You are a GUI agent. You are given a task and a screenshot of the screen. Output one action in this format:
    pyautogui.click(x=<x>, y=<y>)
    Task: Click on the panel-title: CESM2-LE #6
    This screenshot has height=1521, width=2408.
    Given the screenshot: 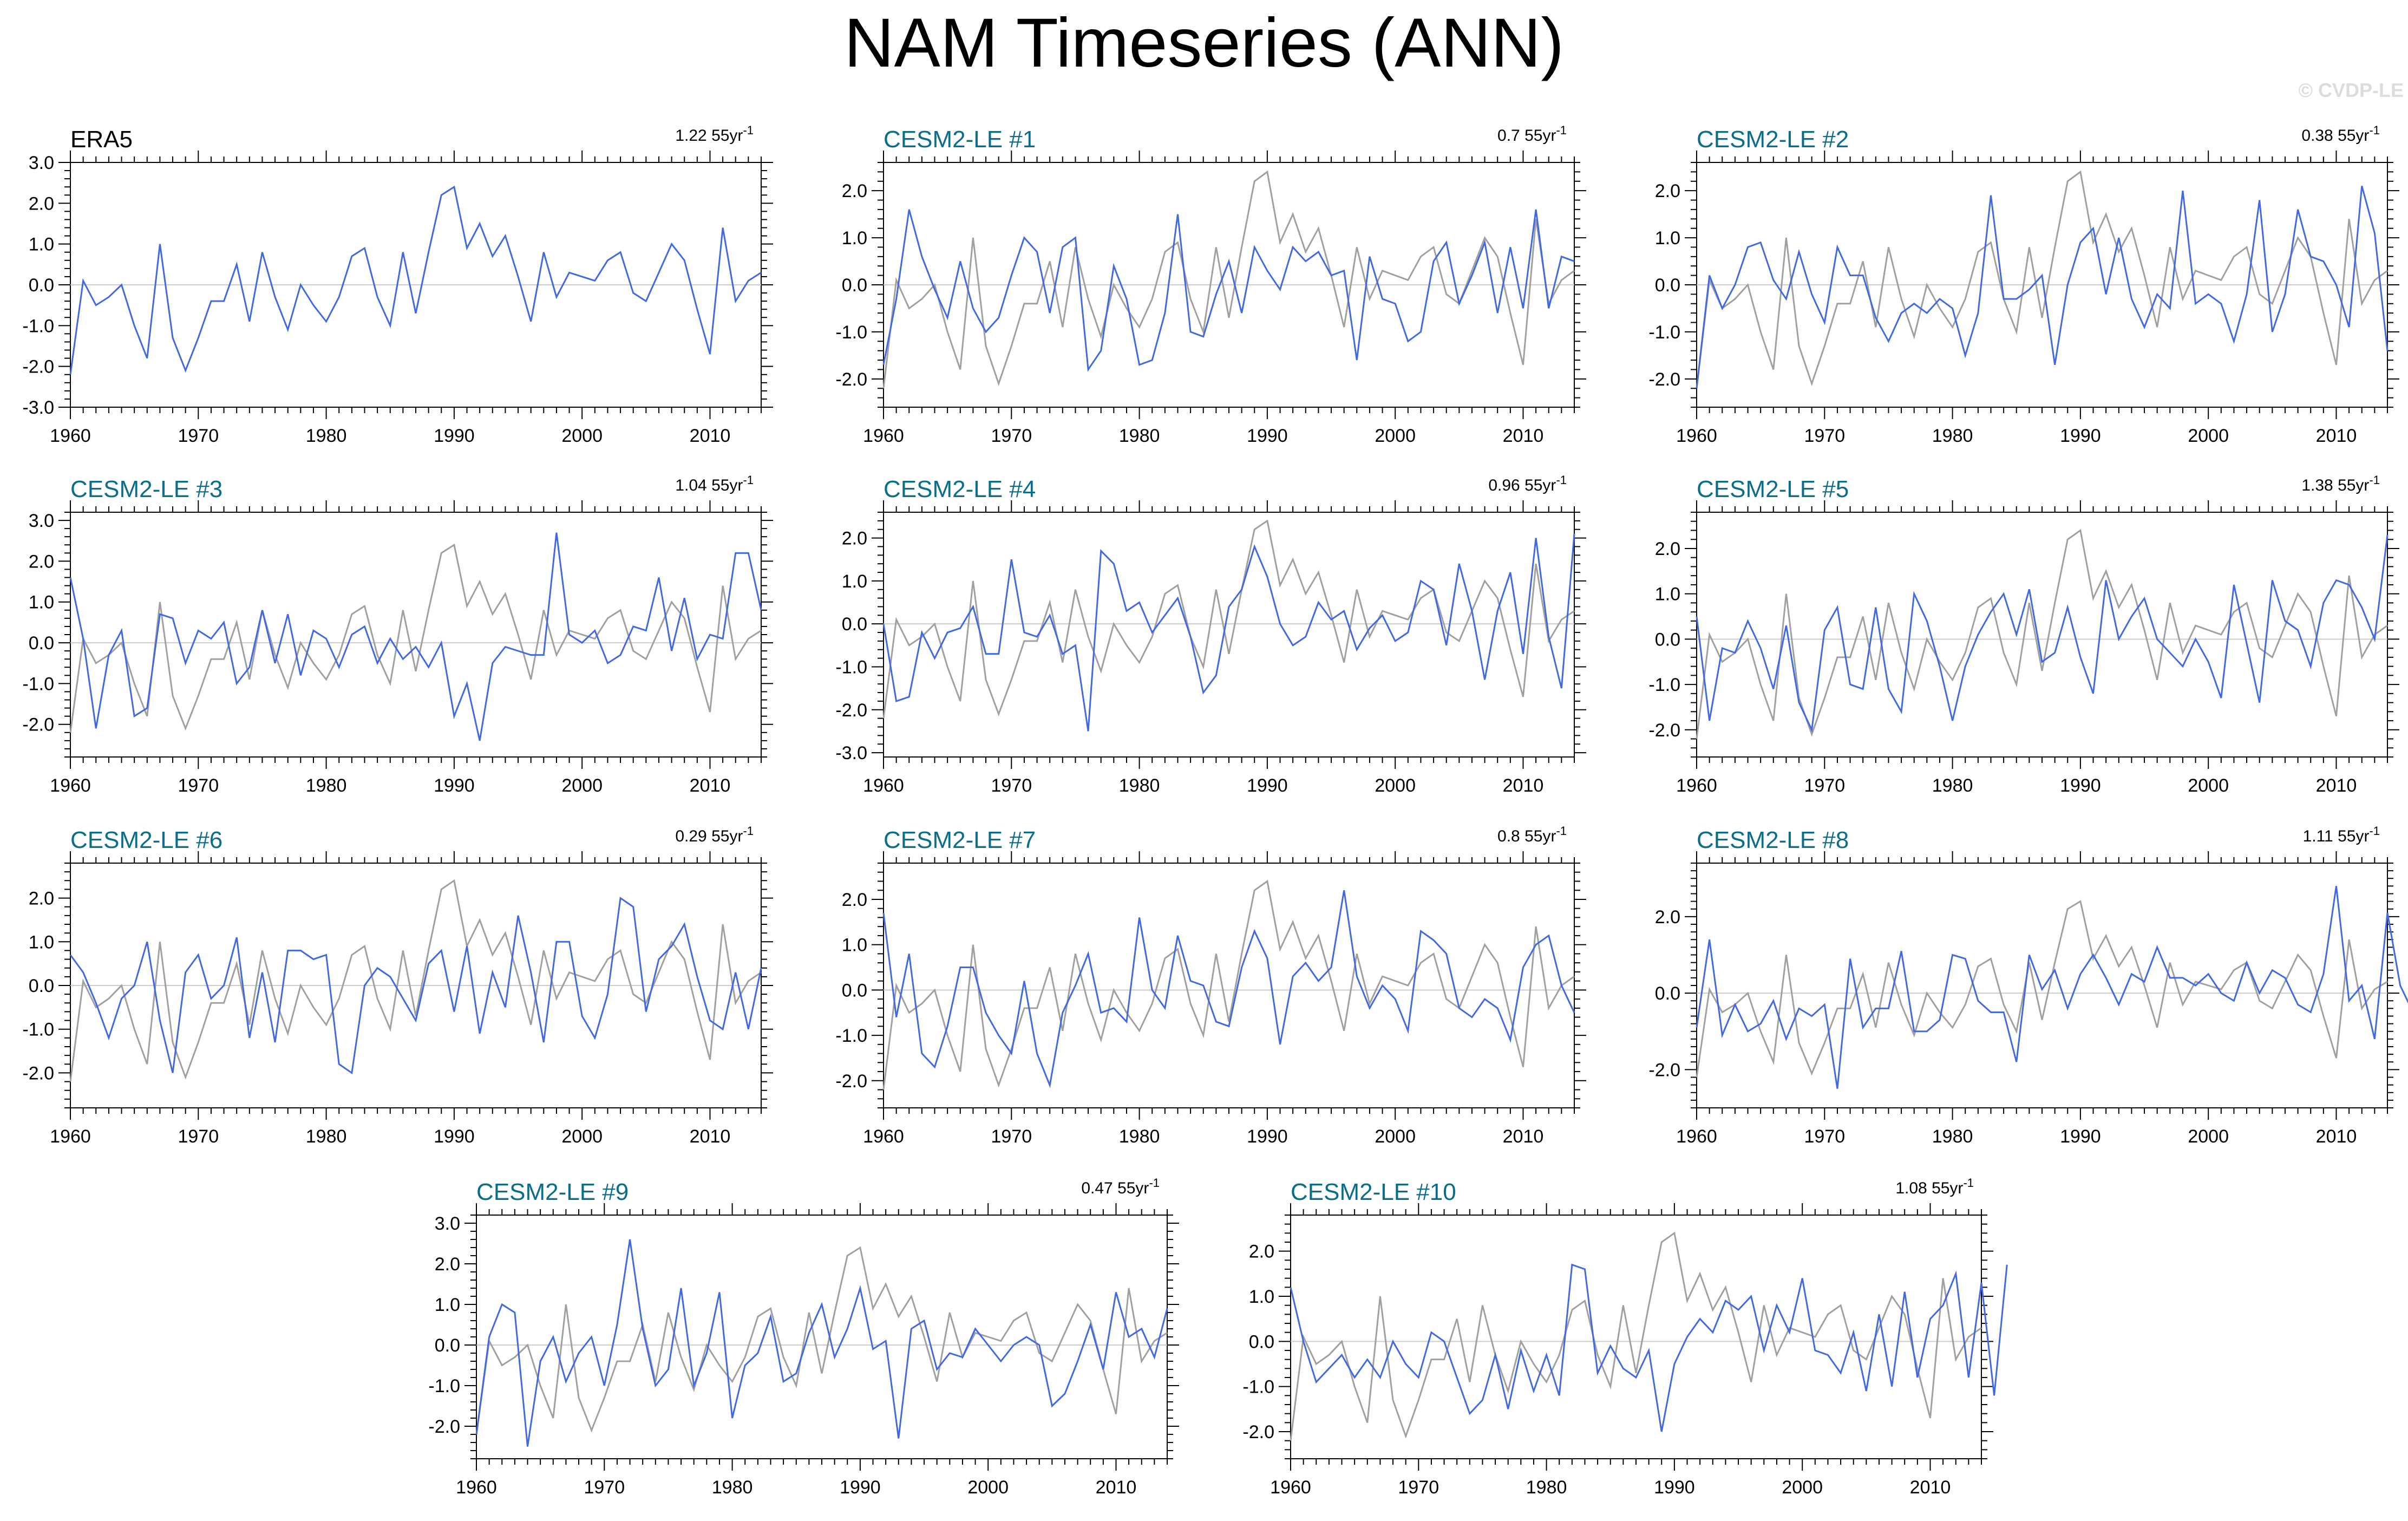 What is the action you would take?
    pyautogui.click(x=146, y=840)
    